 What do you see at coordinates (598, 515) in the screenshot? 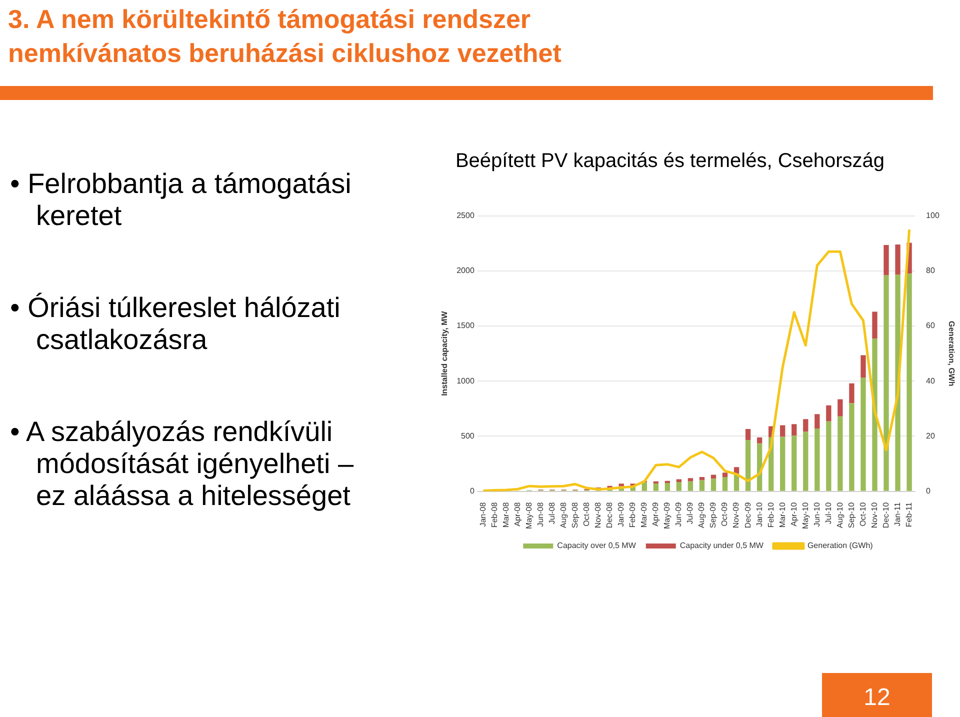
I see `x-tick-label: Nov-08` at bounding box center [598, 515].